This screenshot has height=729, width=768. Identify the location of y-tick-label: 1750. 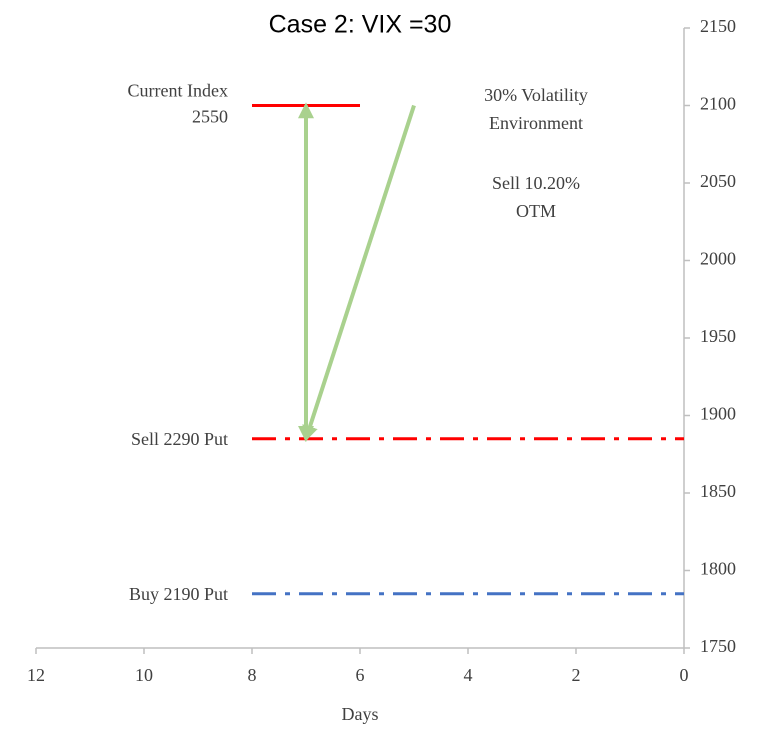
(718, 646).